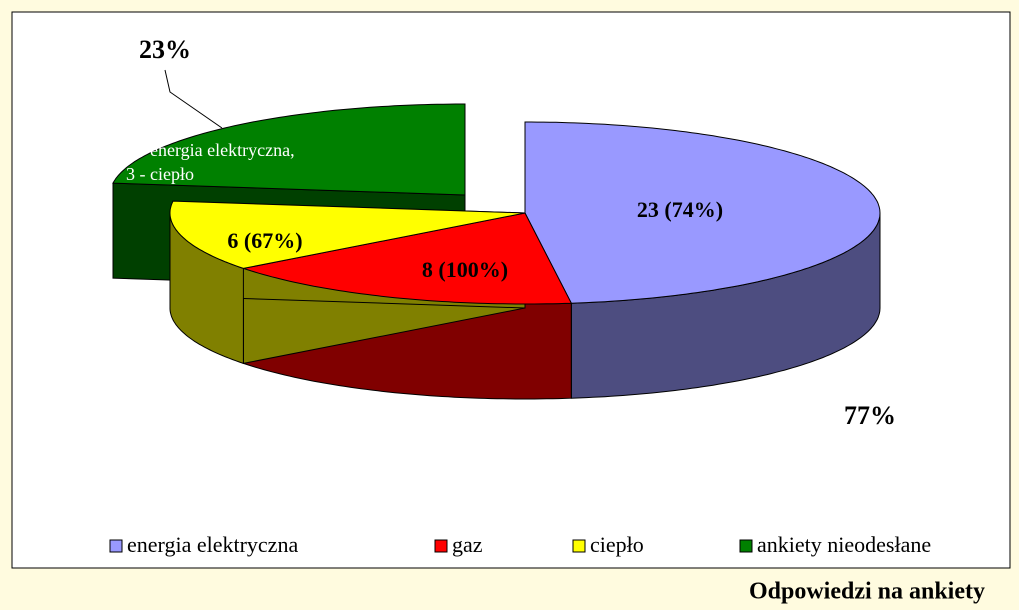 Image resolution: width=1019 pixels, height=610 pixels. What do you see at coordinates (264, 240) in the screenshot?
I see `slice-label: 6 (67%)` at bounding box center [264, 240].